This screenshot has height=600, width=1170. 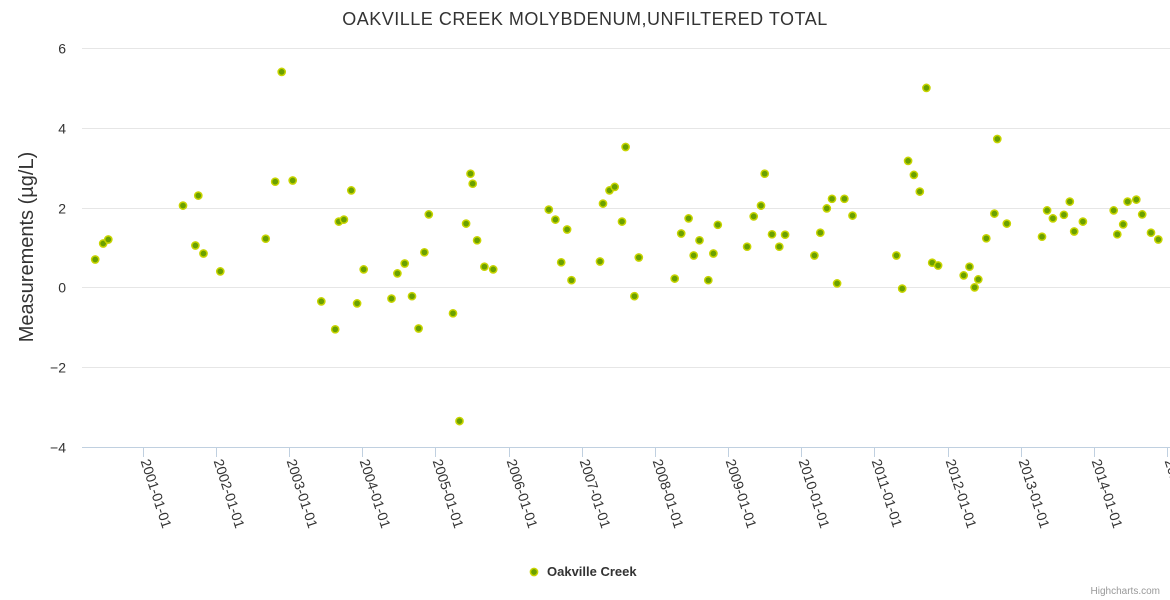 I want to click on legend: Oakville Creek, so click(x=583, y=571).